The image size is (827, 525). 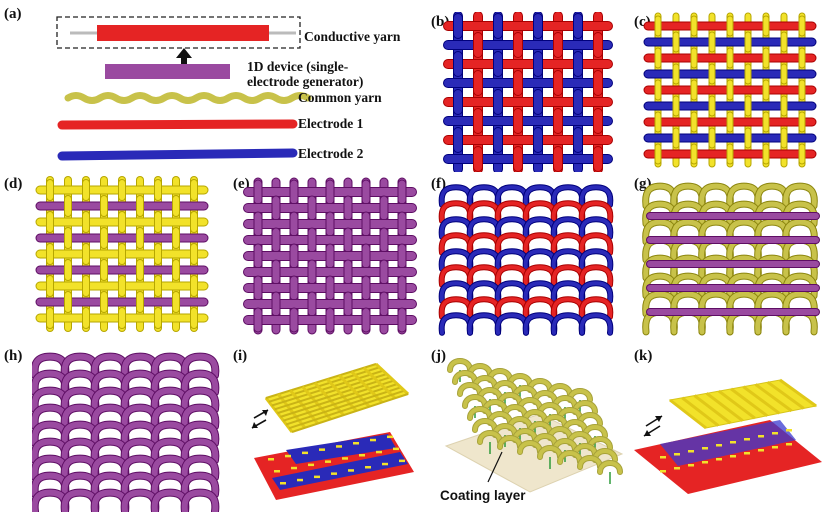 What do you see at coordinates (177, 124) in the screenshot?
I see `electrode1-line` at bounding box center [177, 124].